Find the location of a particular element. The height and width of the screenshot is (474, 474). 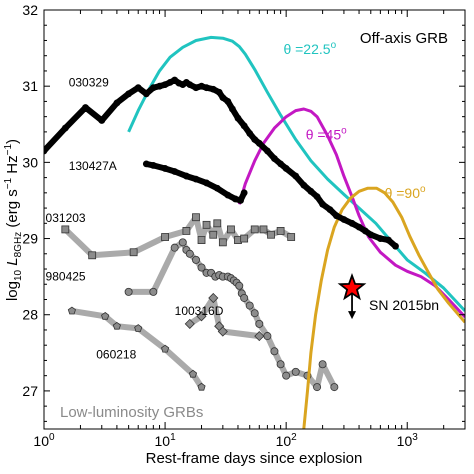

y-label-units: (erg s is located at coordinates (12, 208).